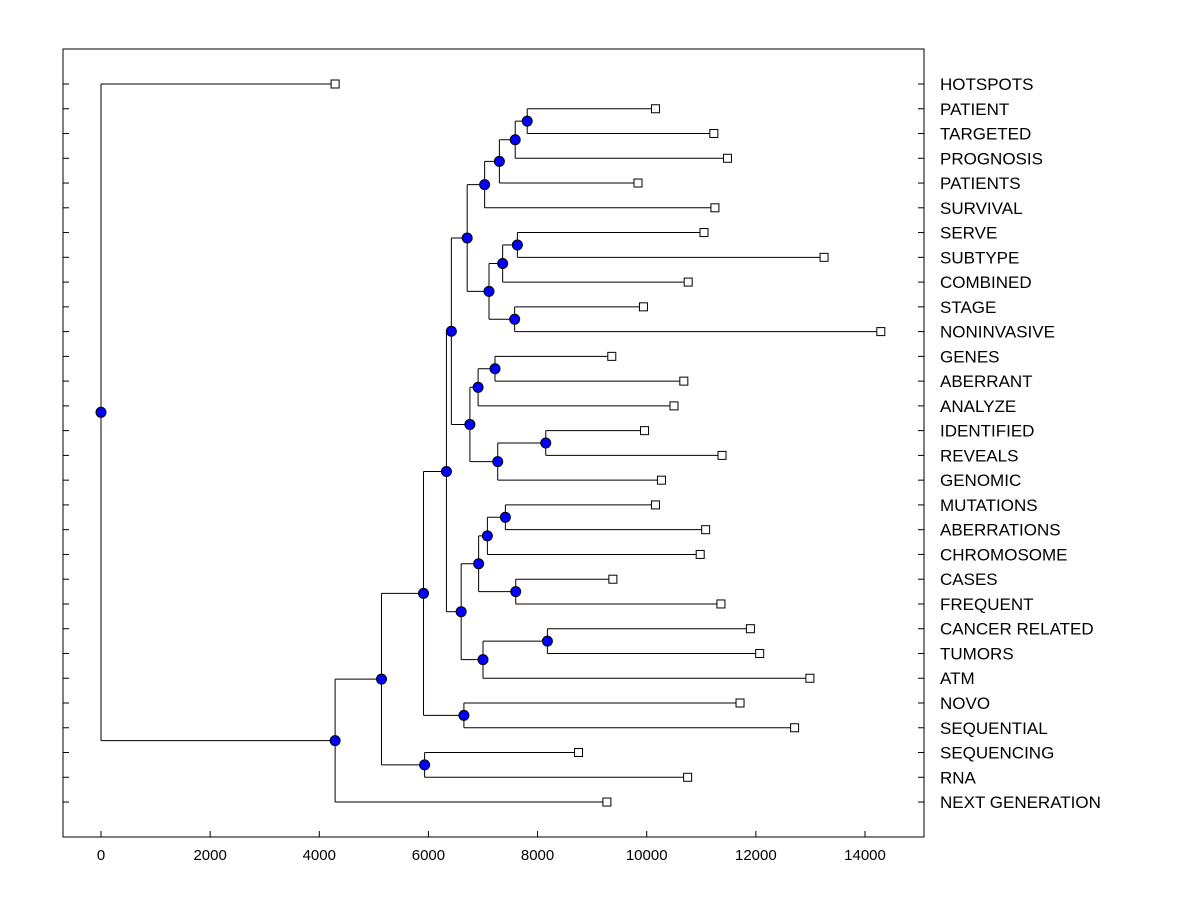  Describe the element at coordinates (756, 855) in the screenshot. I see `x-tick-label: 12000` at that location.